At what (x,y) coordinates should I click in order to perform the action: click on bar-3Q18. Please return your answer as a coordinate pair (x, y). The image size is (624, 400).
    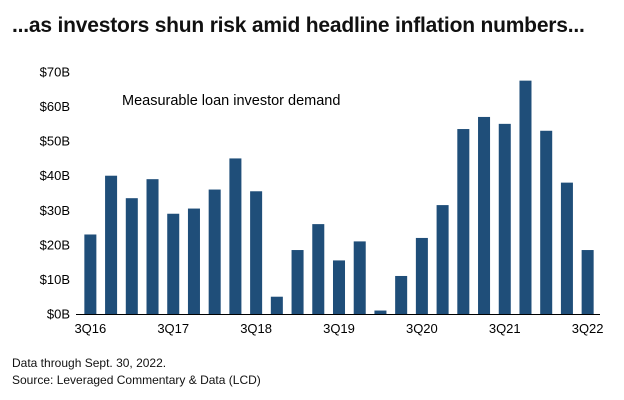
    Looking at the image, I should click on (256, 252).